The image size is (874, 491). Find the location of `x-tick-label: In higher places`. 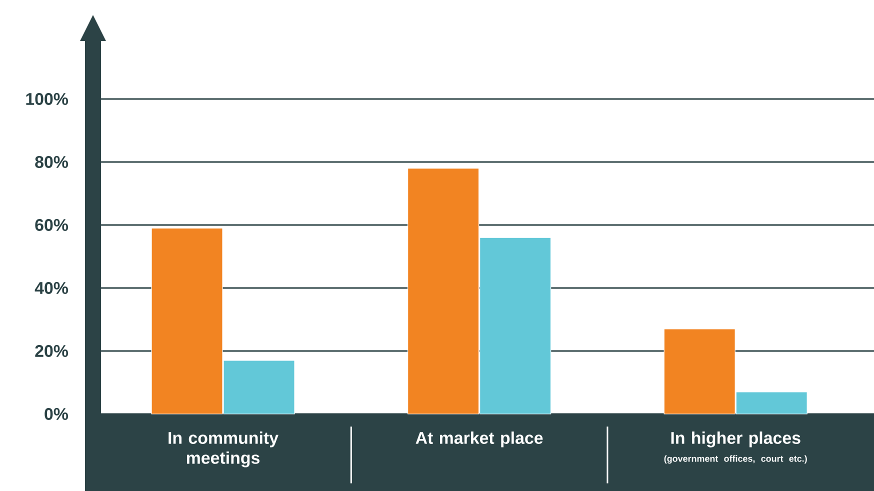

x-tick-label: In higher places is located at coordinates (735, 440).